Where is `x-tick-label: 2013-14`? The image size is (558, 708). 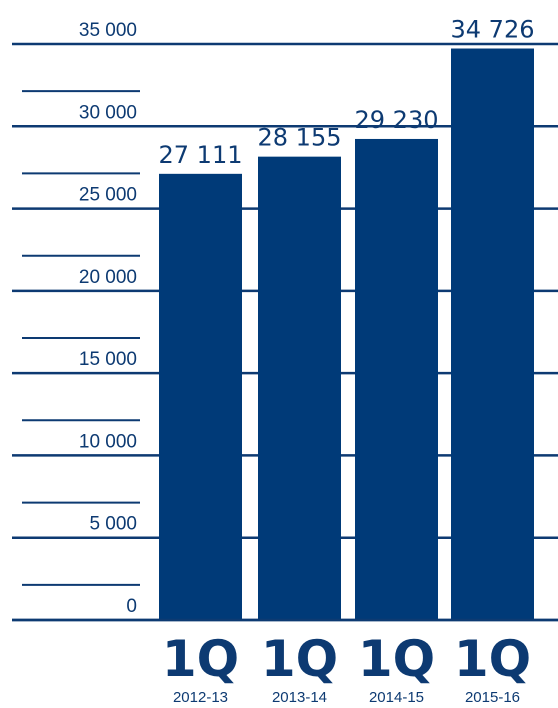 x-tick-label: 2013-14 is located at coordinates (299, 697).